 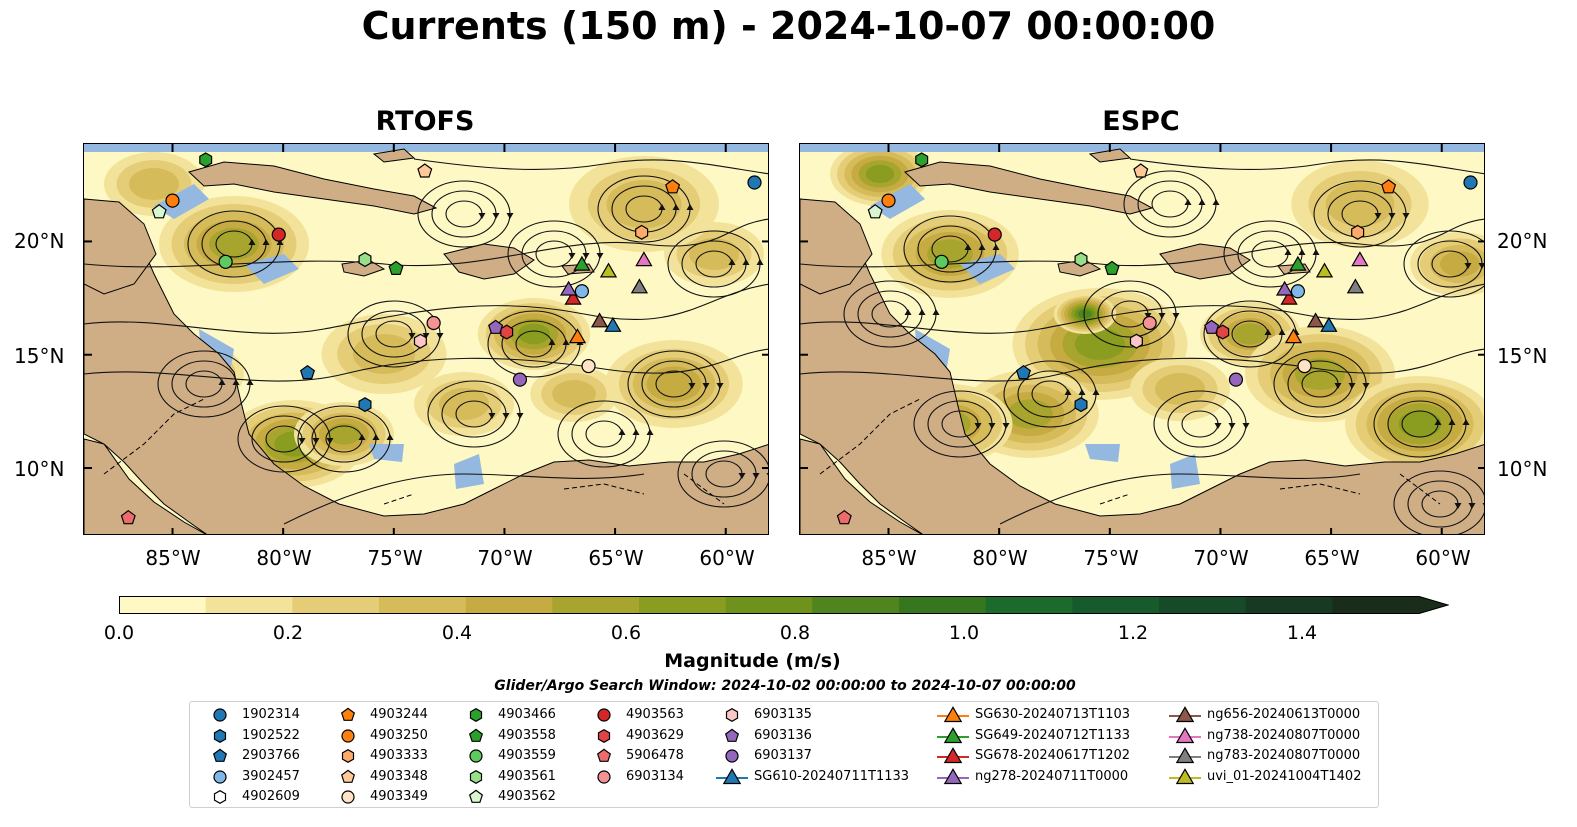 What do you see at coordinates (1522, 356) in the screenshot?
I see `lat-label-15n-right: 15°N` at bounding box center [1522, 356].